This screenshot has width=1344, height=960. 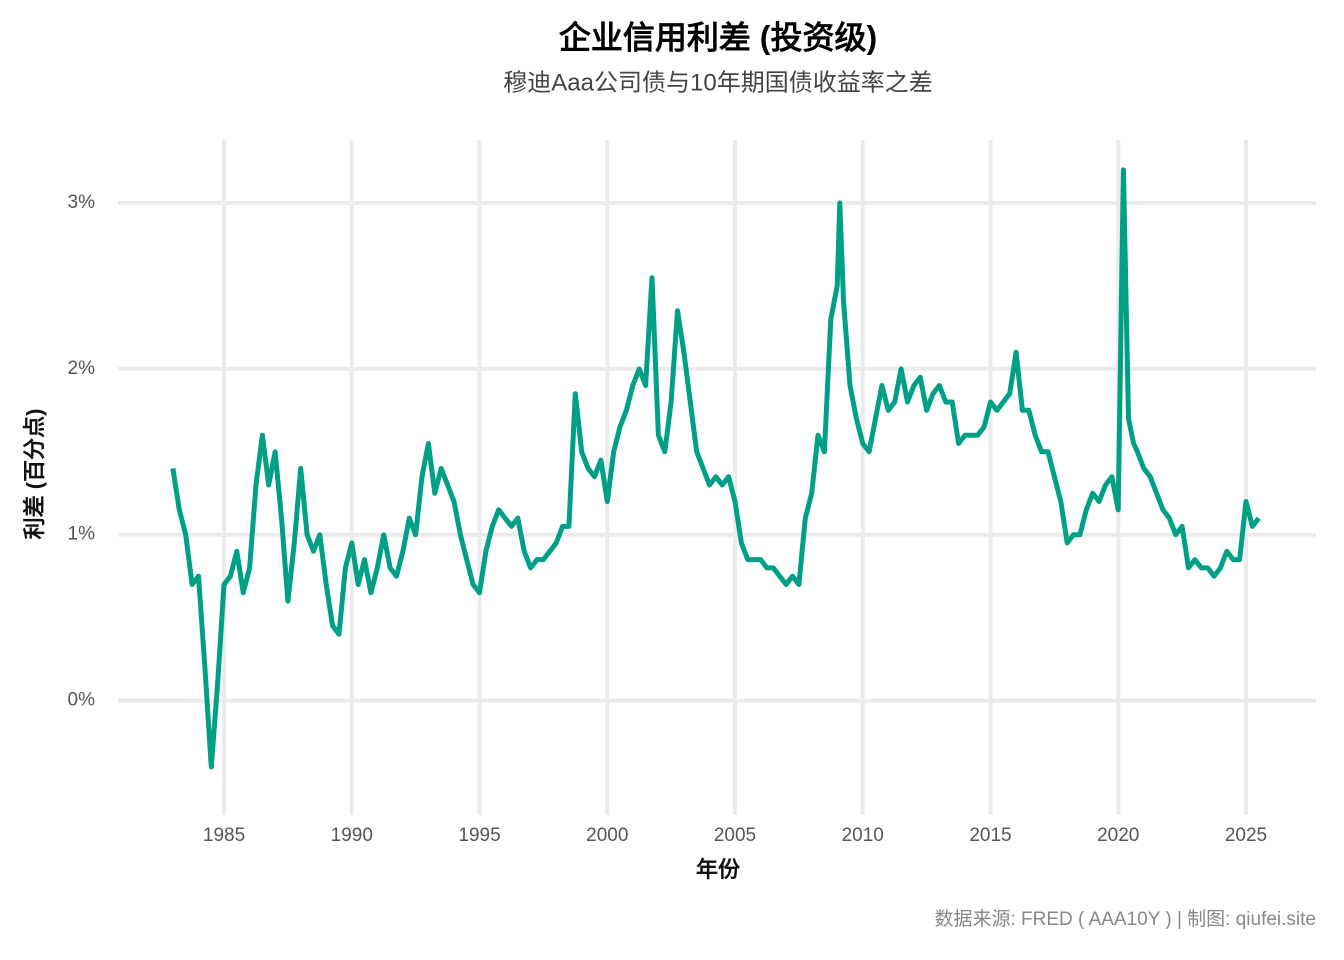 What do you see at coordinates (1125, 919) in the screenshot?
I see `caption: 数据来源: FRED ( AAA10Y ) | 制图: qiufei.site` at bounding box center [1125, 919].